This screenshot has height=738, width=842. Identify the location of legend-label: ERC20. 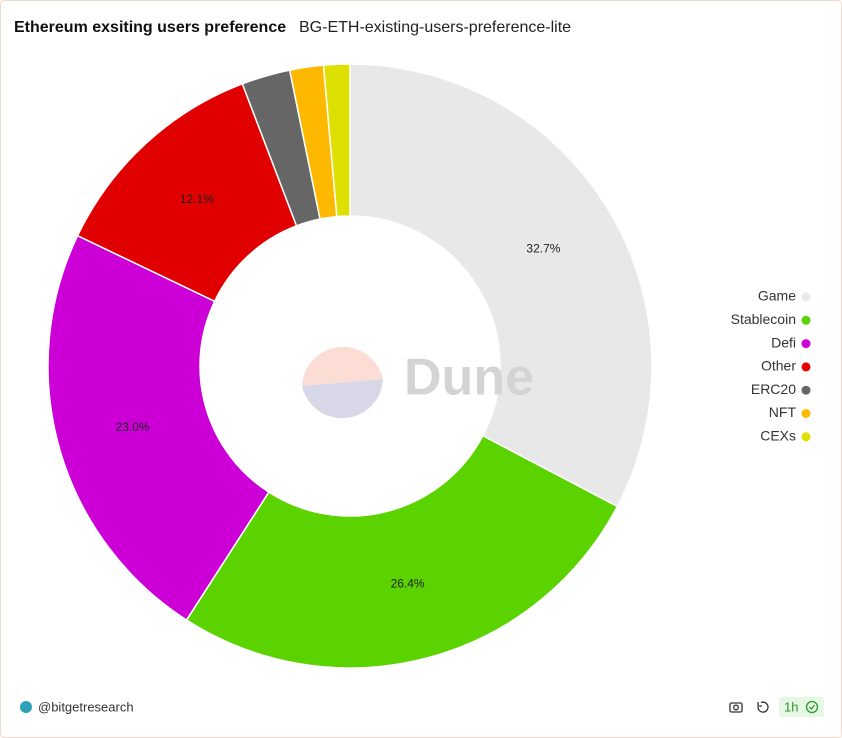
(773, 389).